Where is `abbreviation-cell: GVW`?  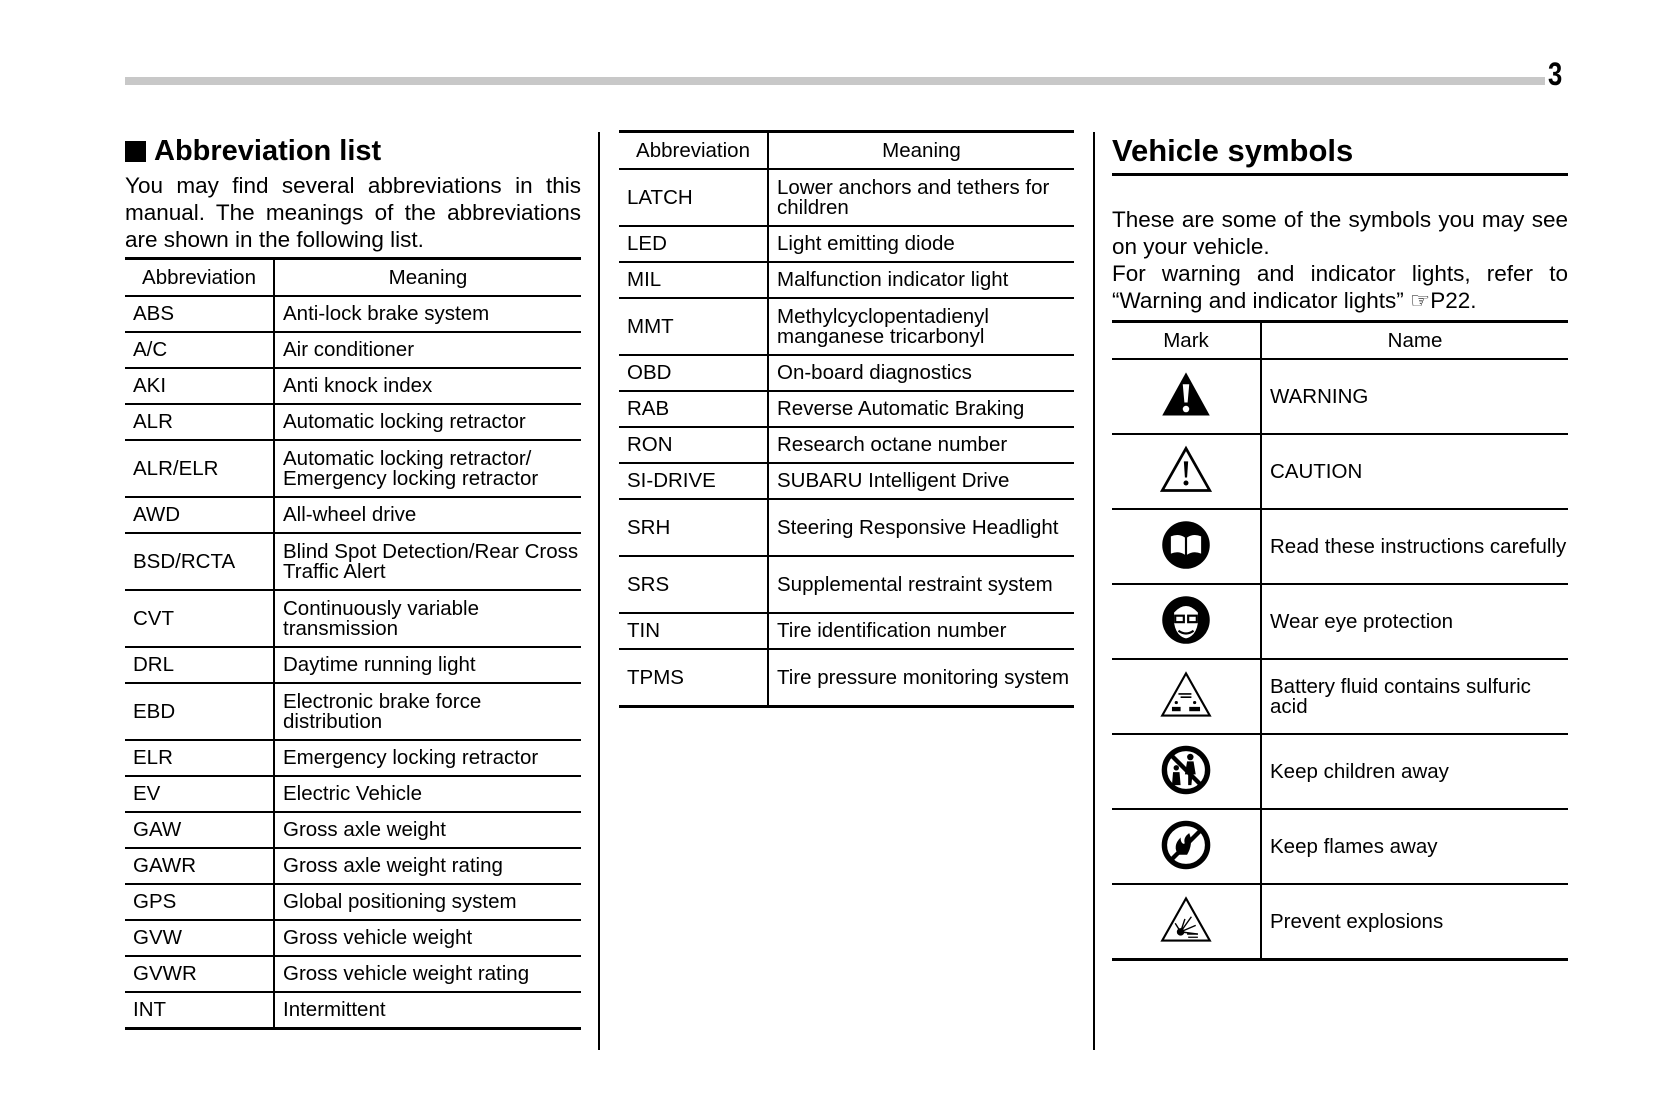
abbreviation-cell: GVW is located at coordinates (200, 938).